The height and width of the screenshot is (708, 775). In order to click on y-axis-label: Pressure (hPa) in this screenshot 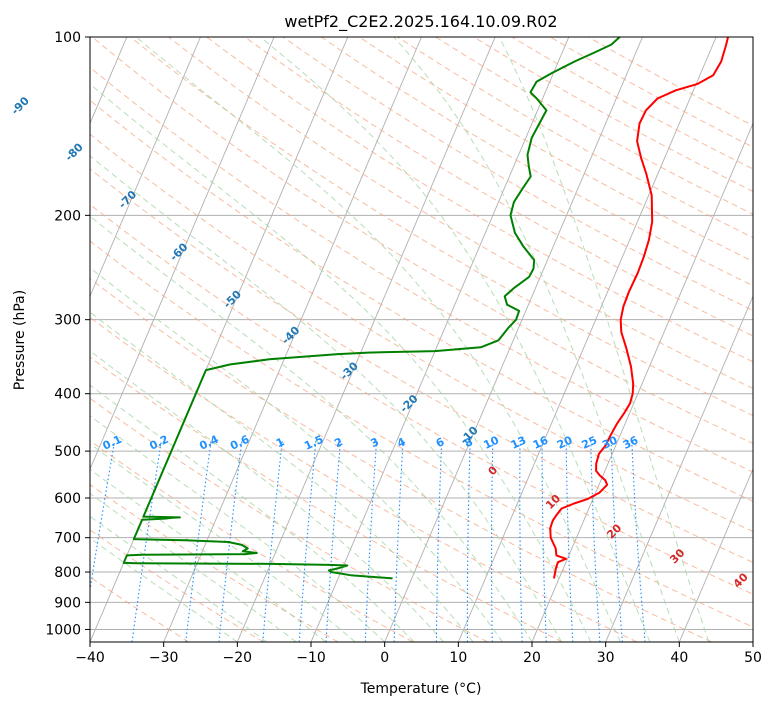, I will do `click(20, 340)`.